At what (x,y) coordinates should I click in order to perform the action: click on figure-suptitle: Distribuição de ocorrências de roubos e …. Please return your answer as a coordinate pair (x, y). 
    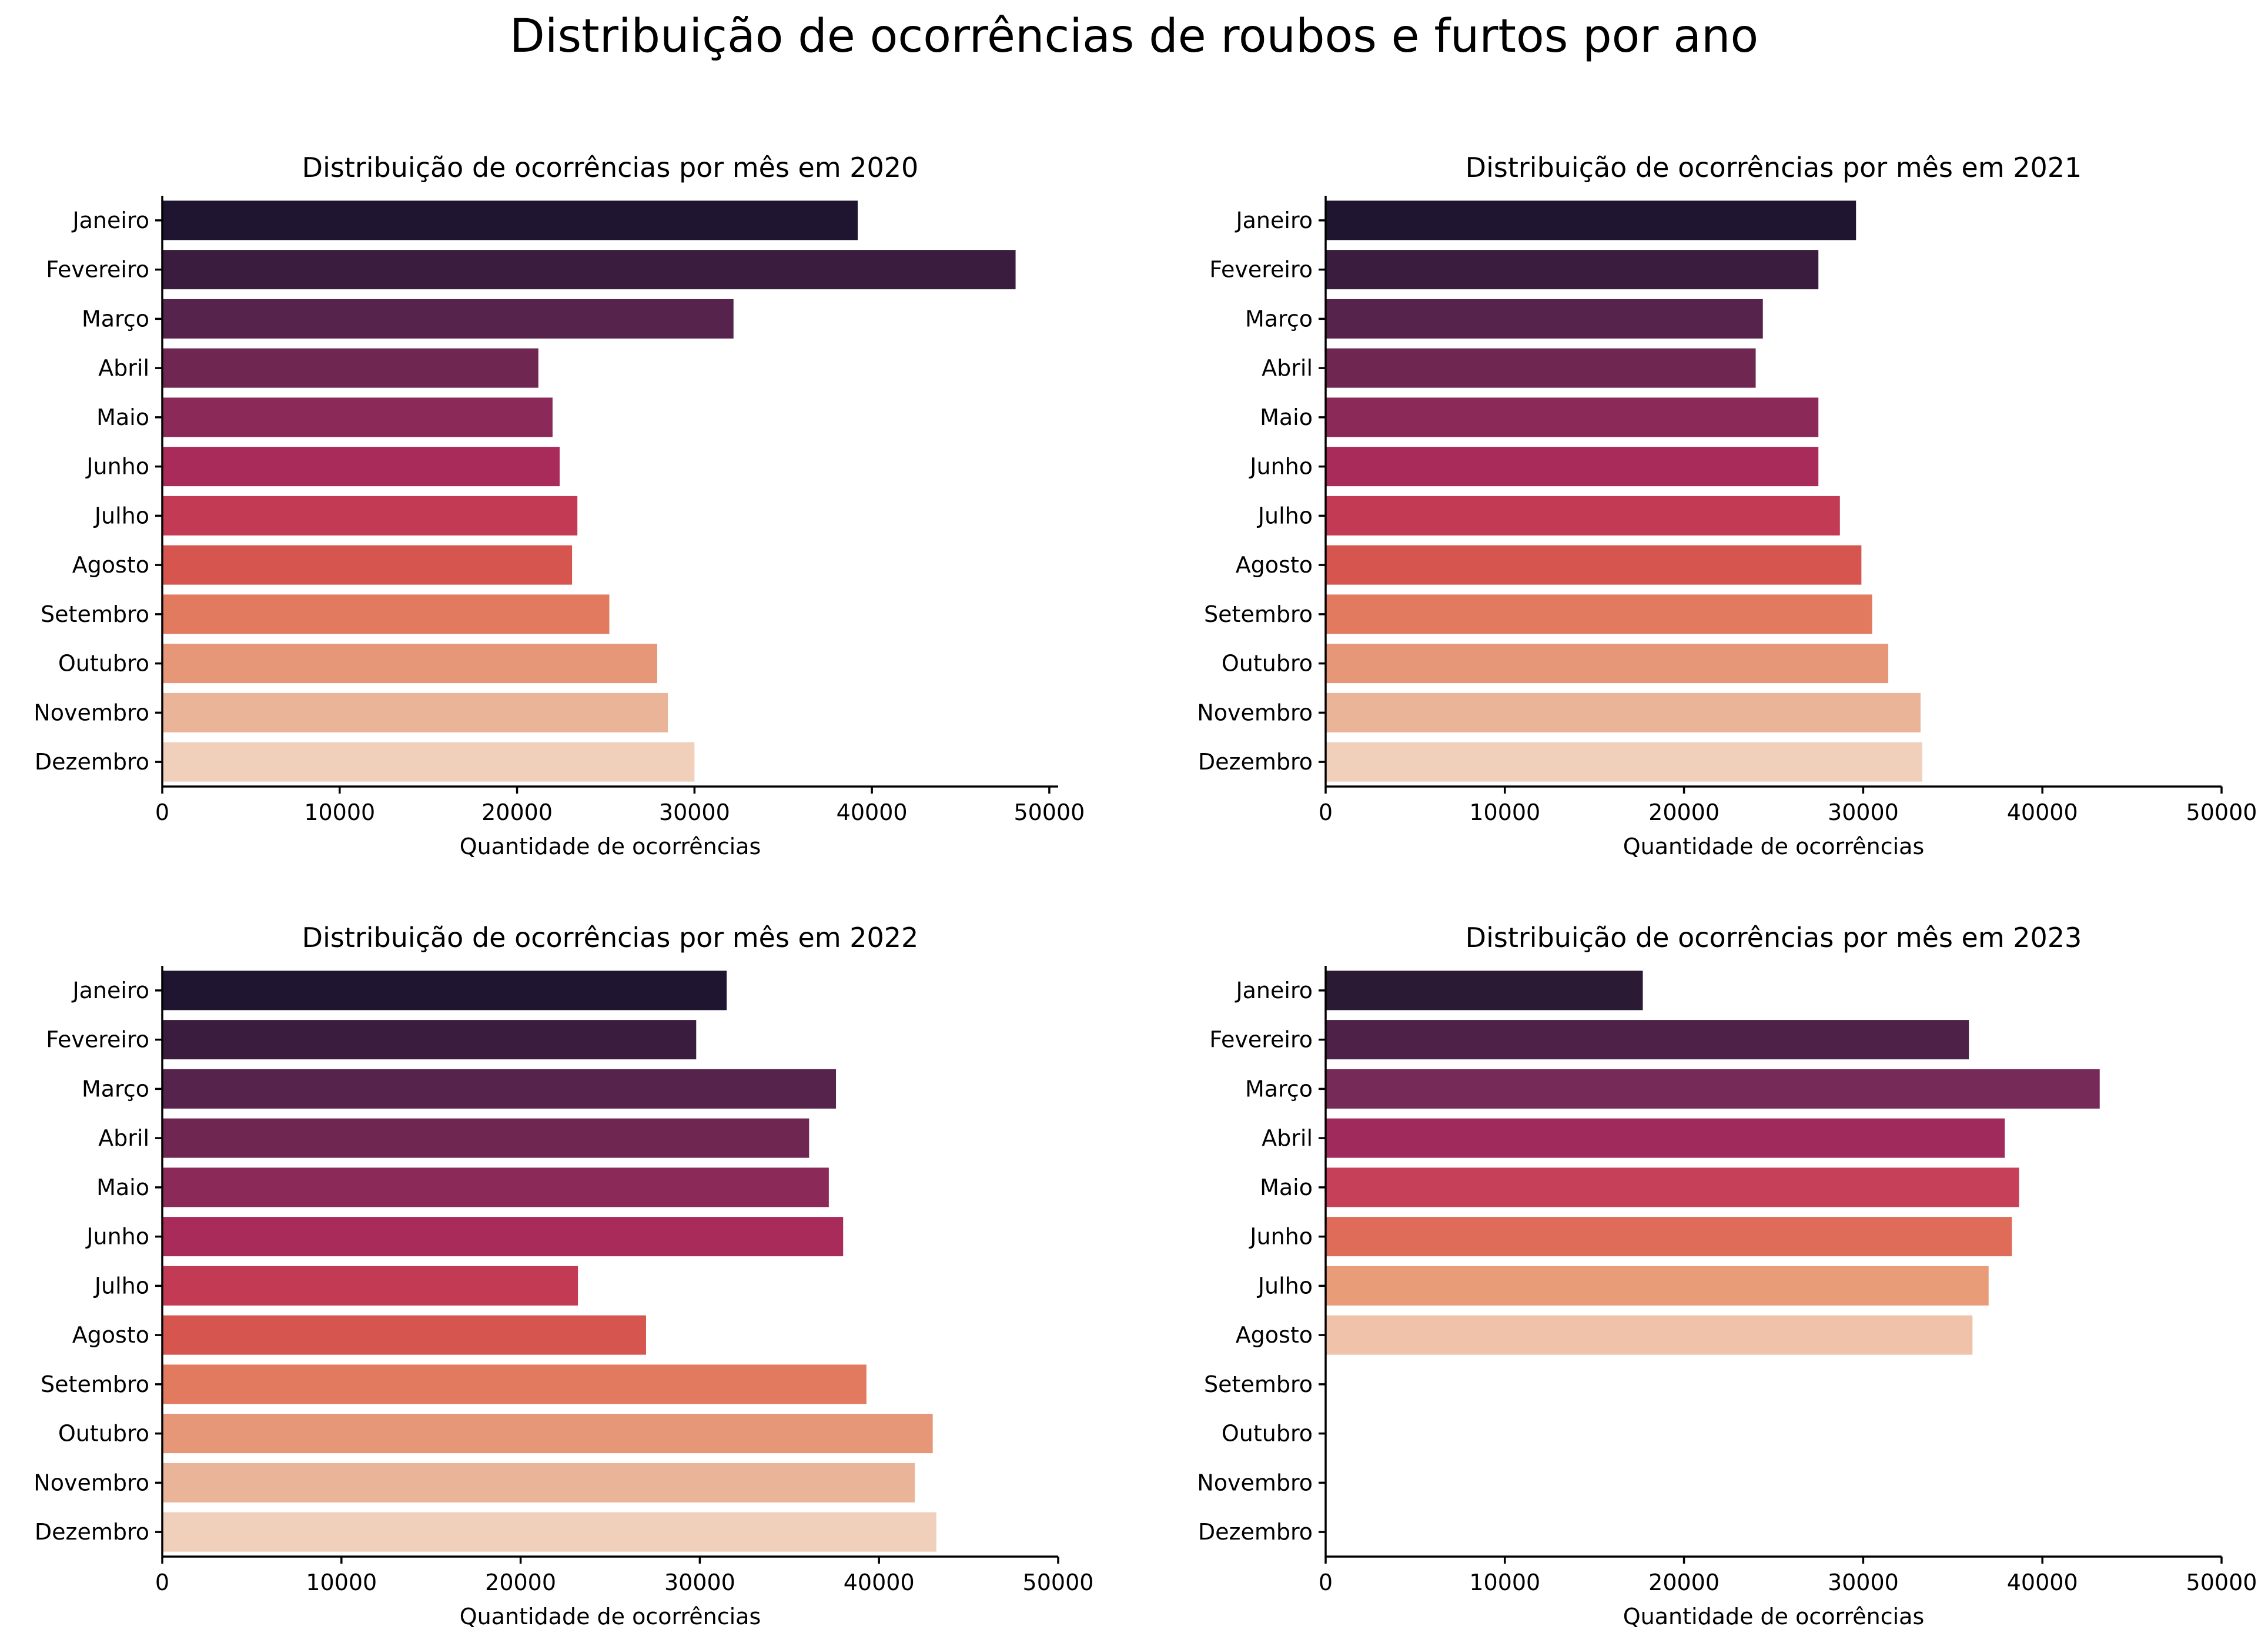
    Looking at the image, I should click on (1134, 36).